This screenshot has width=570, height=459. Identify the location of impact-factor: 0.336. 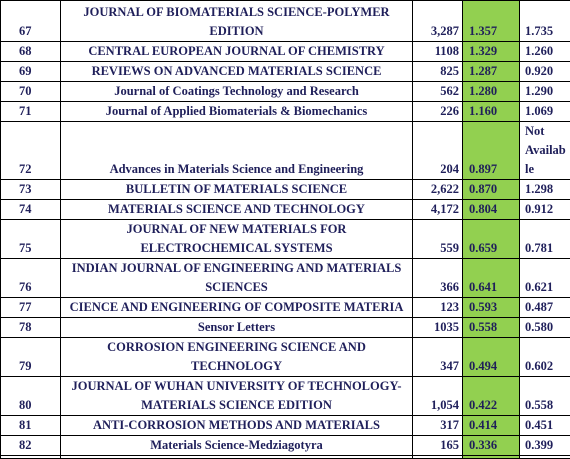
(491, 446).